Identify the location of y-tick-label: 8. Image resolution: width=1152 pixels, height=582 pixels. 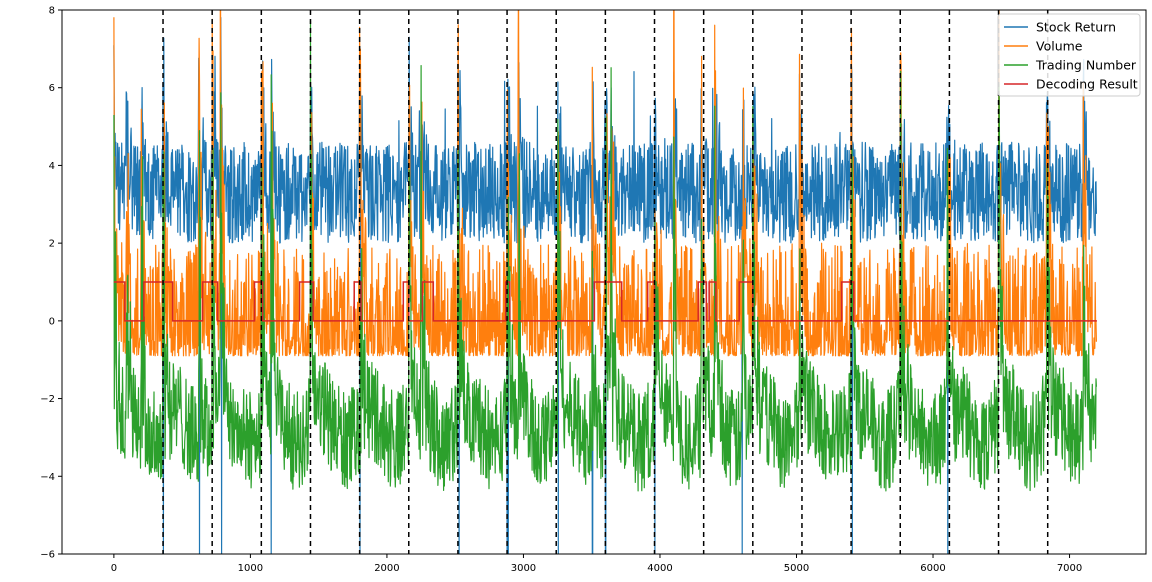
(52, 11).